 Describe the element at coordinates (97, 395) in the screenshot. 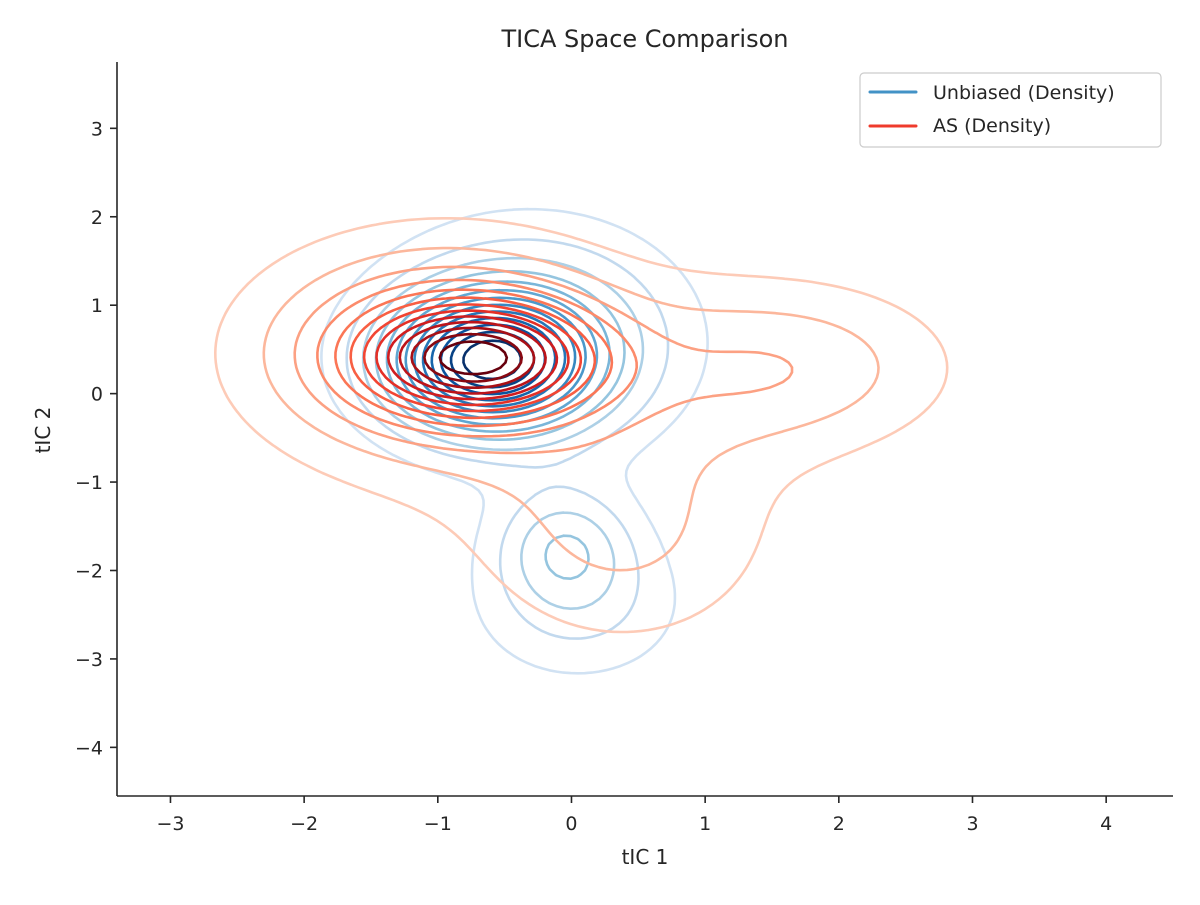

I see `y-tick-label: 0` at that location.